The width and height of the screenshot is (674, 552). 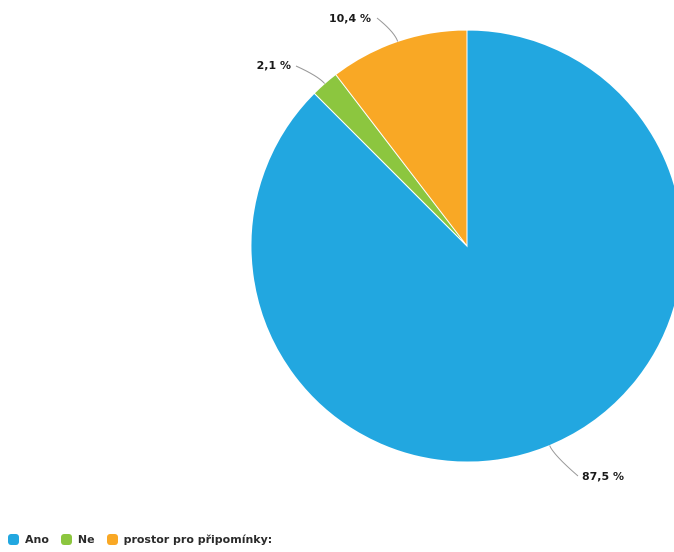 I want to click on legend-item-ano: Ano, so click(x=28, y=539).